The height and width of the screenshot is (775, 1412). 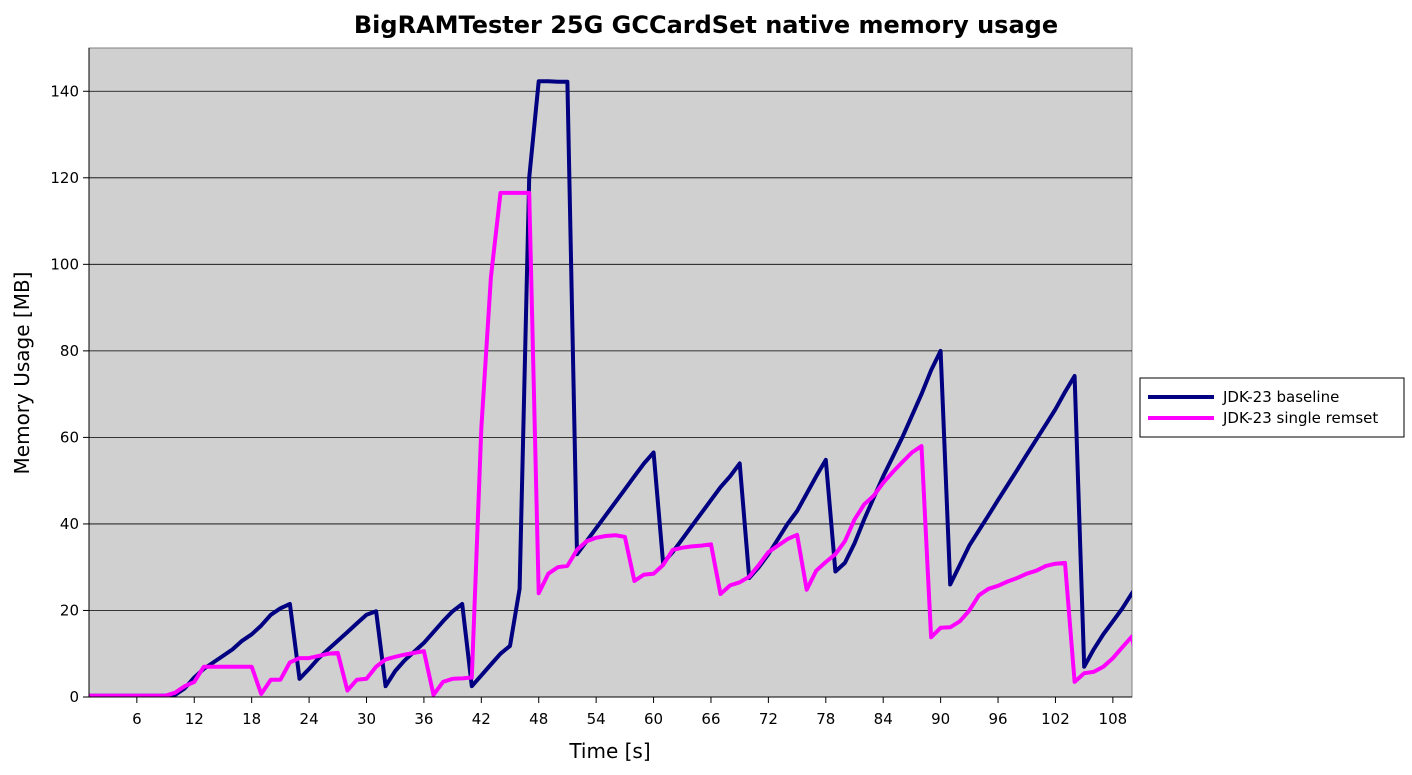 I want to click on x-tick-label: 66, so click(x=710, y=719).